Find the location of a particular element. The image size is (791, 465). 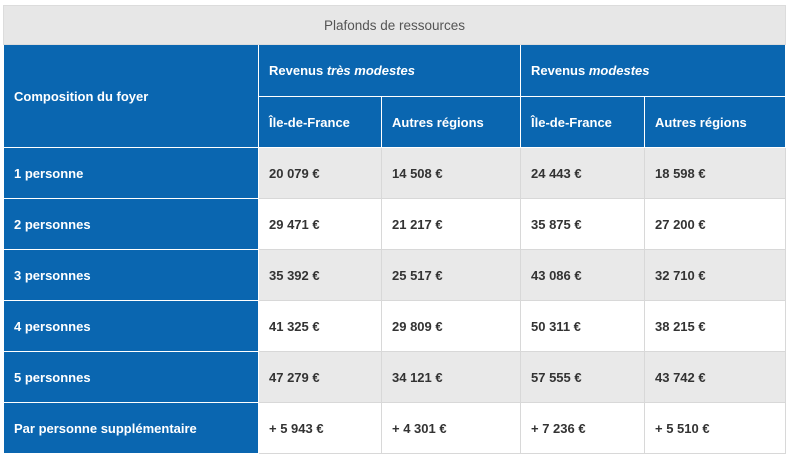

row-label: Par personne supplémentaire is located at coordinates (131, 428).